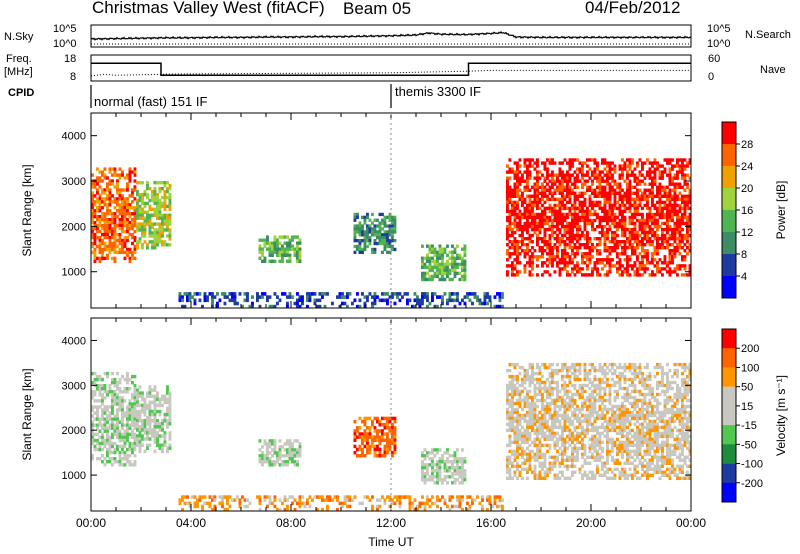 Image resolution: width=800 pixels, height=554 pixels. I want to click on nsky-tick-top: 10^5, so click(65, 29).